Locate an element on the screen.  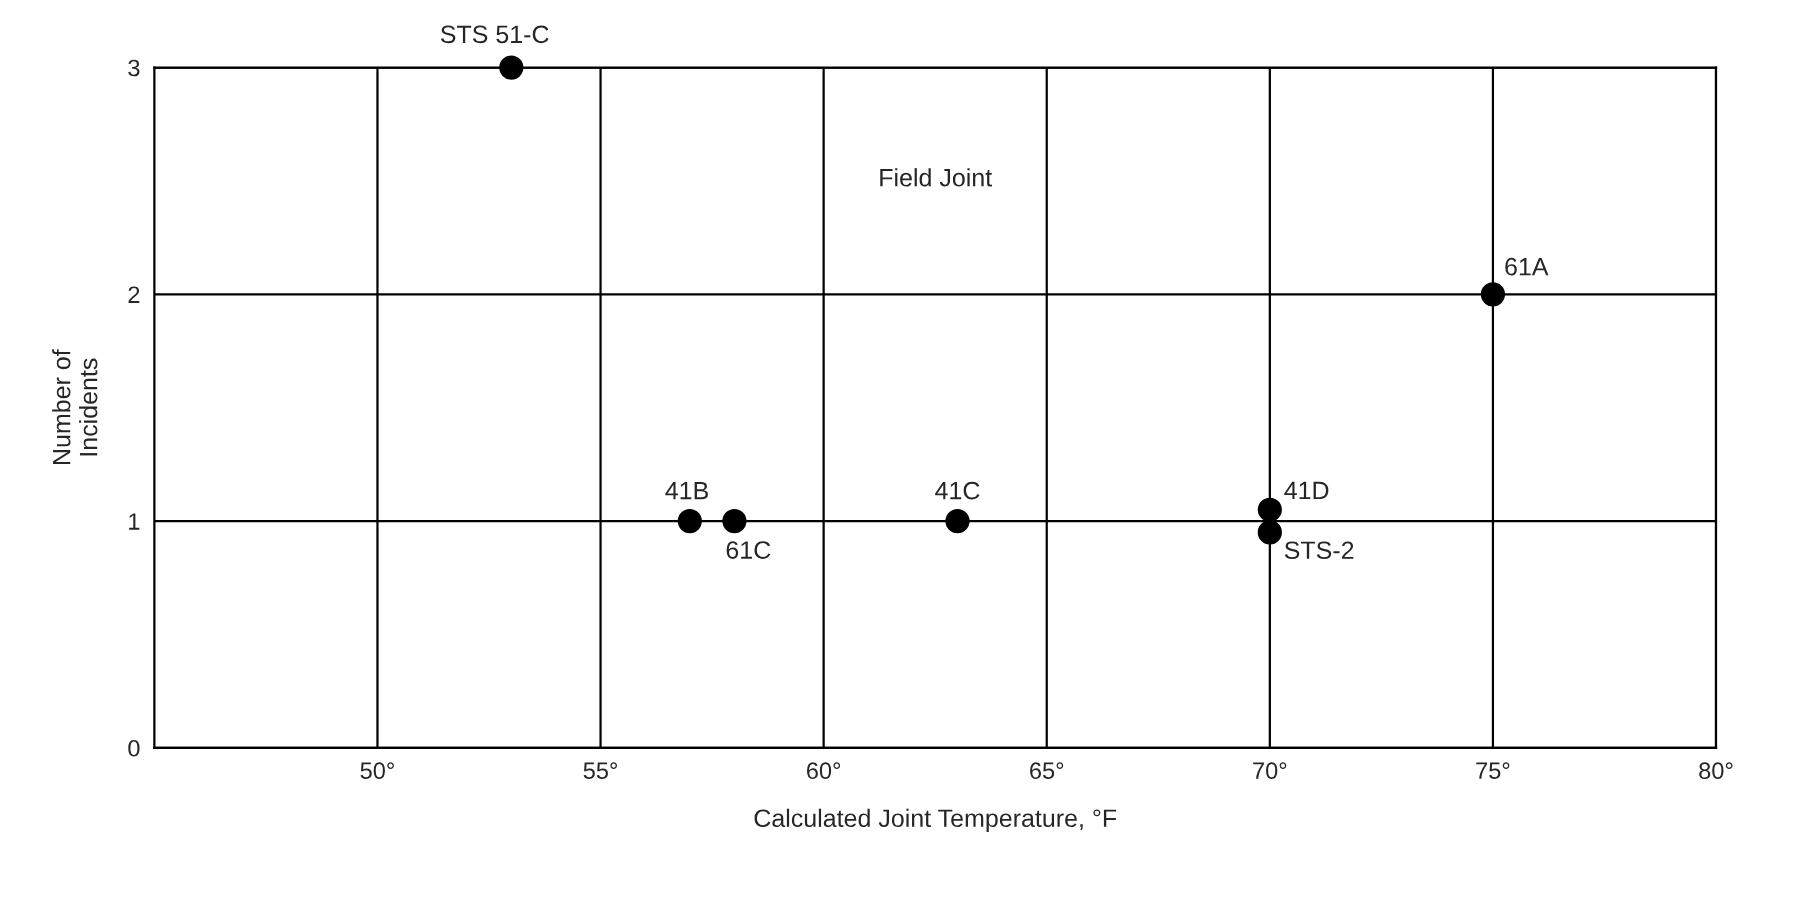
annotation: 41C is located at coordinates (957, 490).